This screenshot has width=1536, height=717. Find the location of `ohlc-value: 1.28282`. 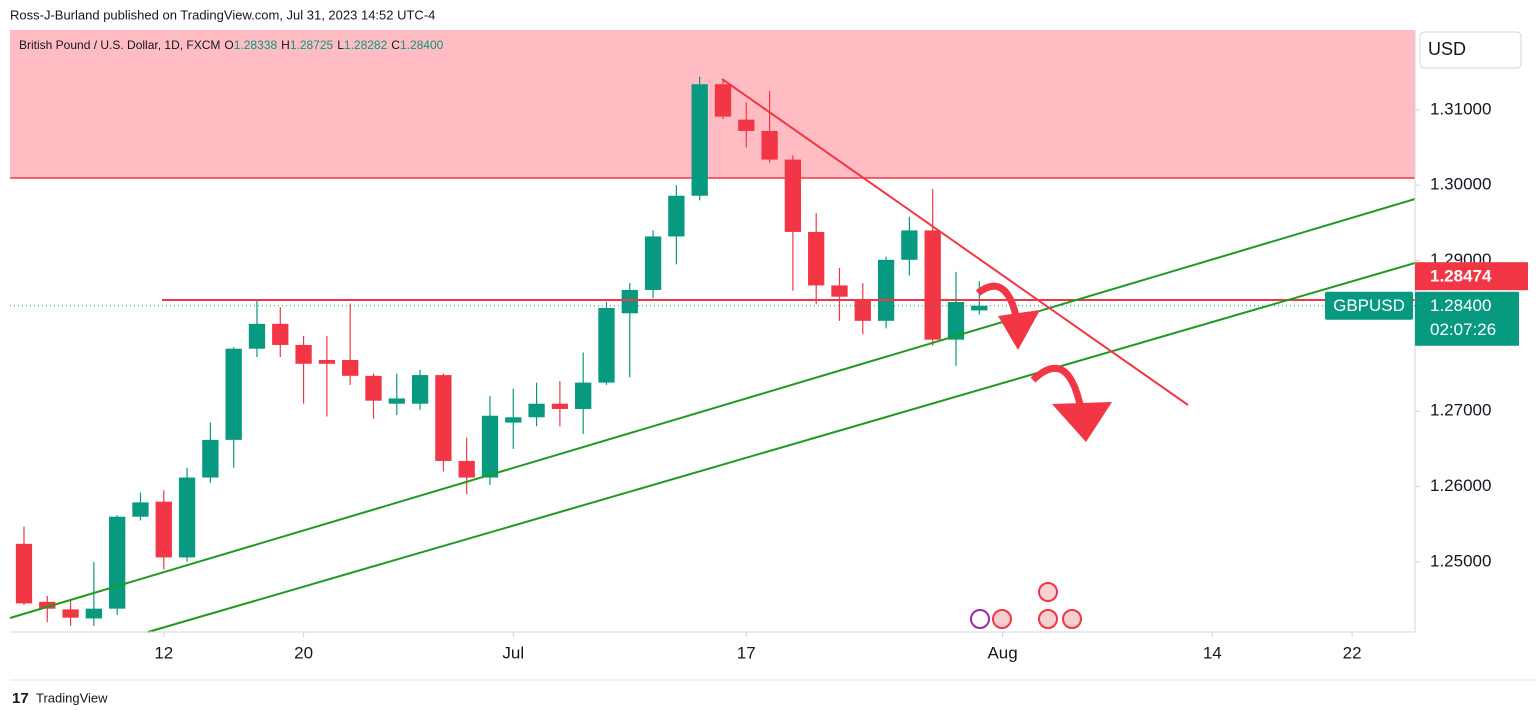

ohlc-value: 1.28282 is located at coordinates (365, 45).